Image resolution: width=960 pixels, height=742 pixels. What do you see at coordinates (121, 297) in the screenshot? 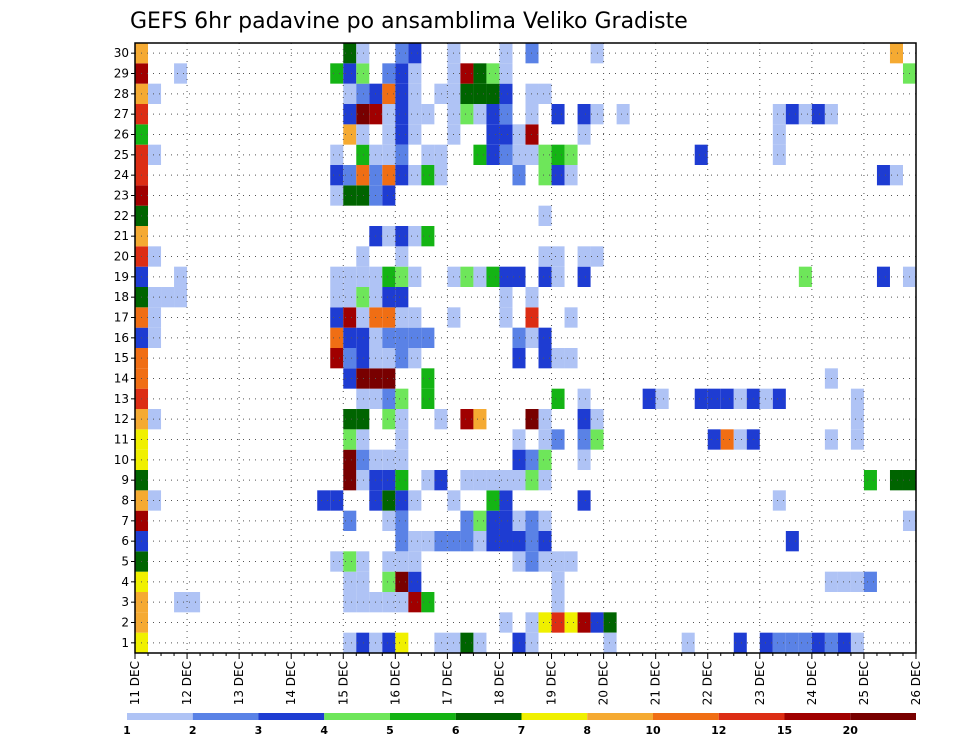
I see `y-tick-label: 18` at bounding box center [121, 297].